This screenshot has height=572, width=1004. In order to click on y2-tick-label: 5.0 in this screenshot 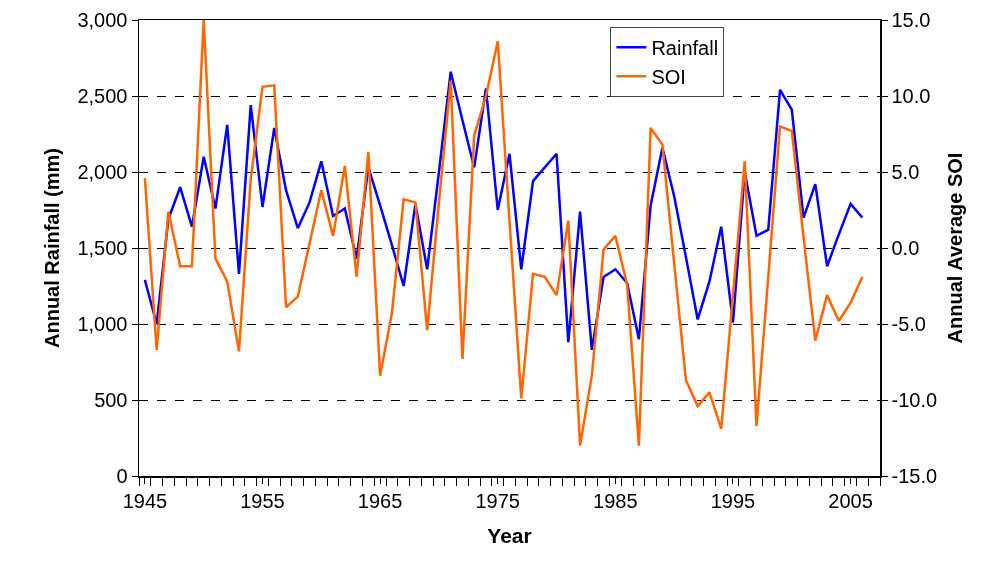, I will do `click(905, 172)`.